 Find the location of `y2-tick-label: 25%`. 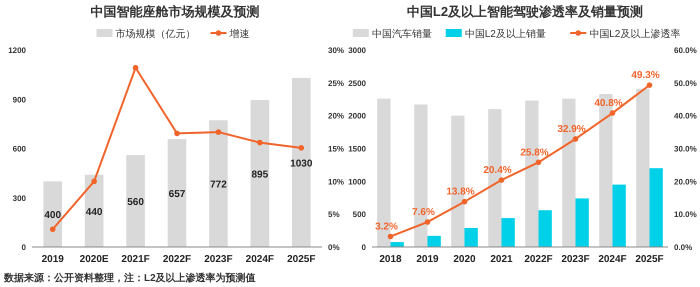

y2-tick-label: 25% is located at coordinates (336, 83).